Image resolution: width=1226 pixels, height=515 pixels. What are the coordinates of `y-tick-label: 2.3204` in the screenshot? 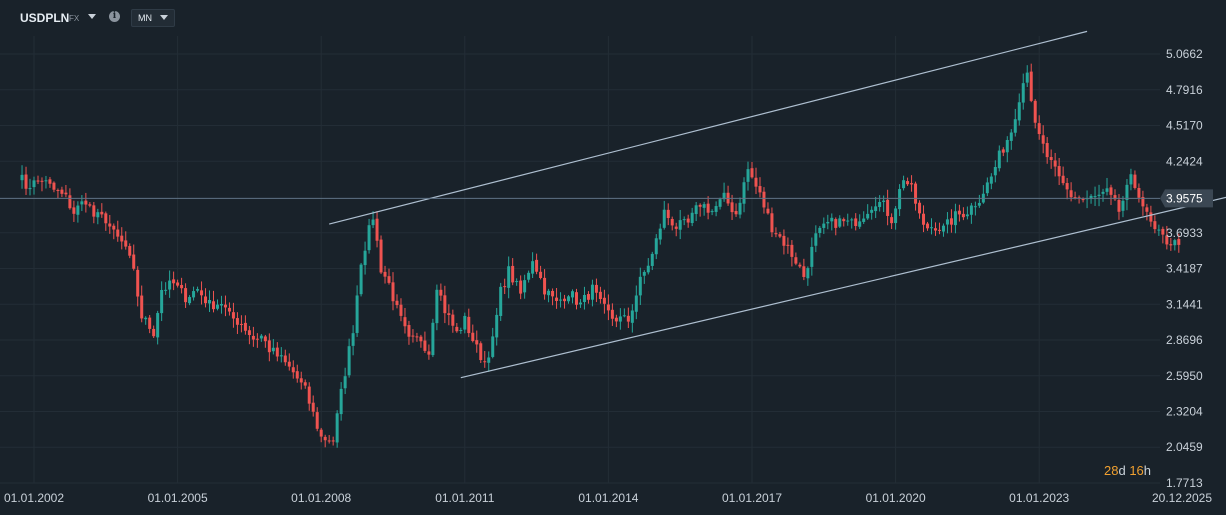 It's located at (1184, 412).